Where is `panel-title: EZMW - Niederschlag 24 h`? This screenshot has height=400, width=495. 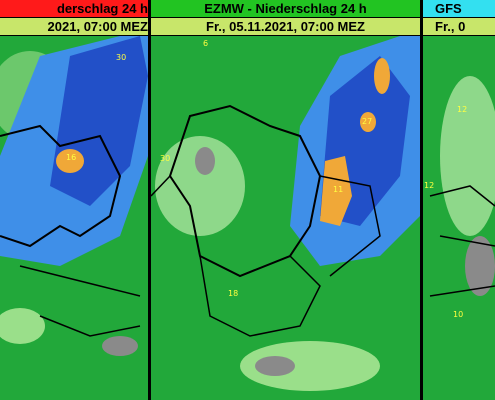 panel-title: EZMW - Niederschlag 24 h is located at coordinates (285, 8).